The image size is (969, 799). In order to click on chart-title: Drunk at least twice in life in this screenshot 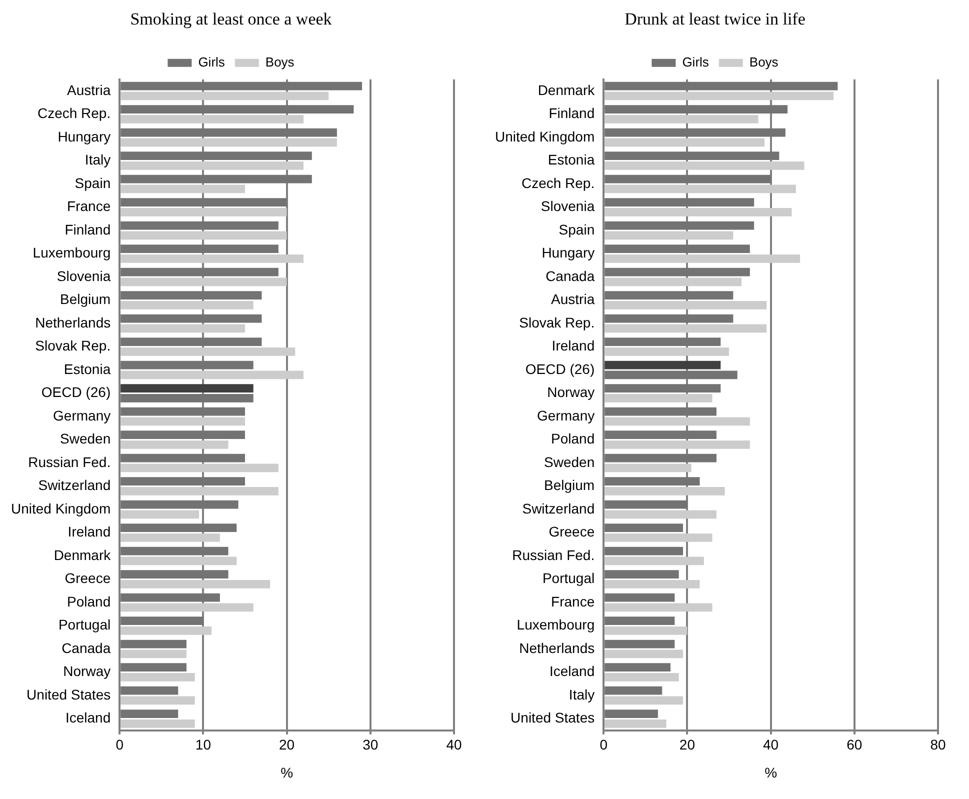, I will do `click(715, 19)`.